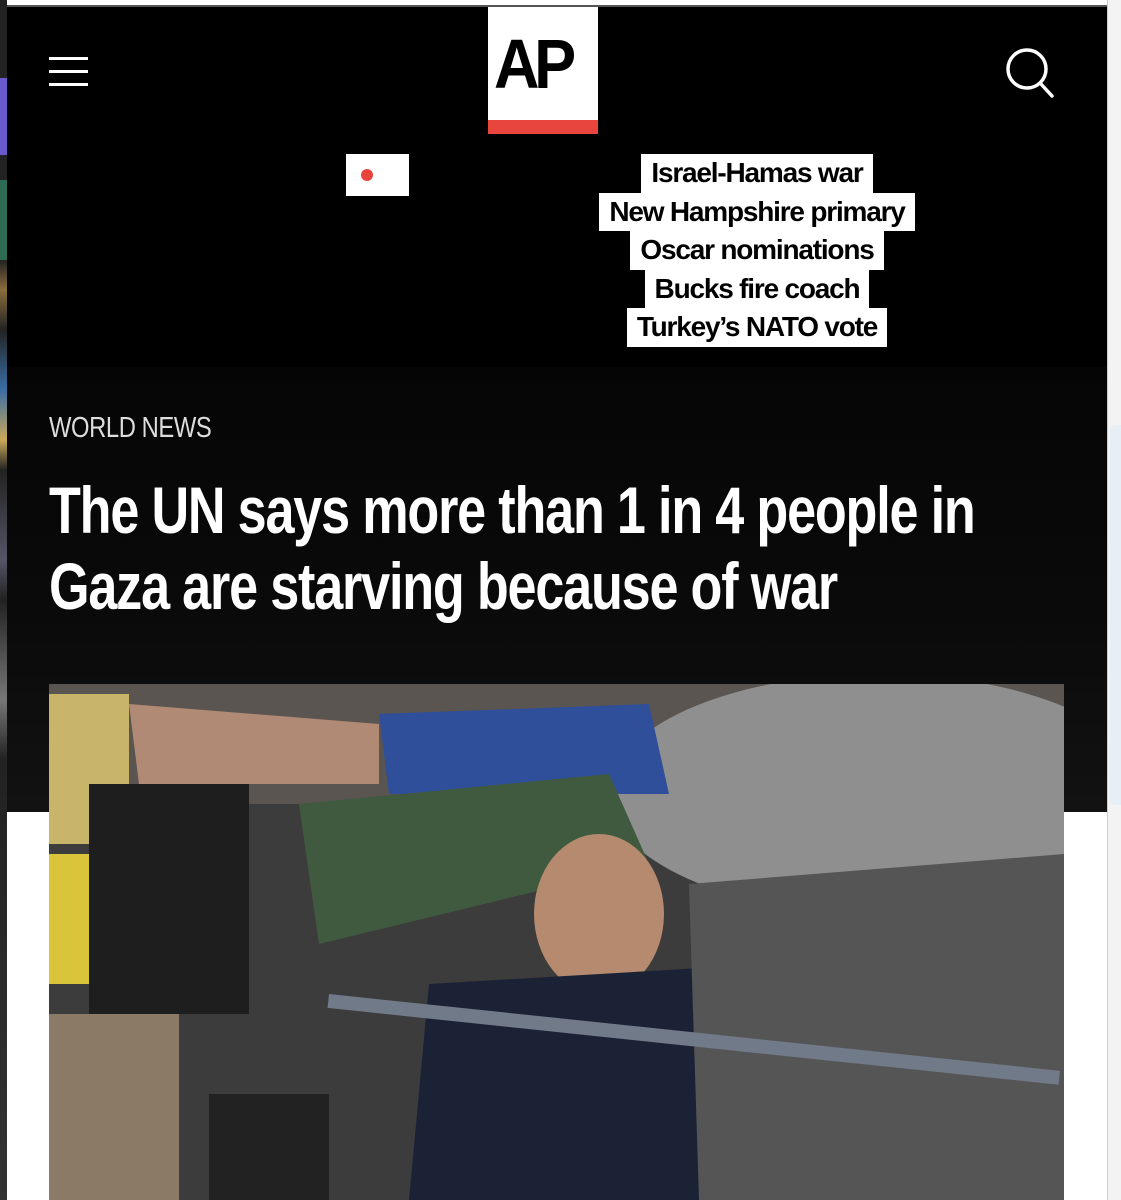 The height and width of the screenshot is (1200, 1121). Describe the element at coordinates (69, 72) in the screenshot. I see `hamburger-menu-icon` at that location.